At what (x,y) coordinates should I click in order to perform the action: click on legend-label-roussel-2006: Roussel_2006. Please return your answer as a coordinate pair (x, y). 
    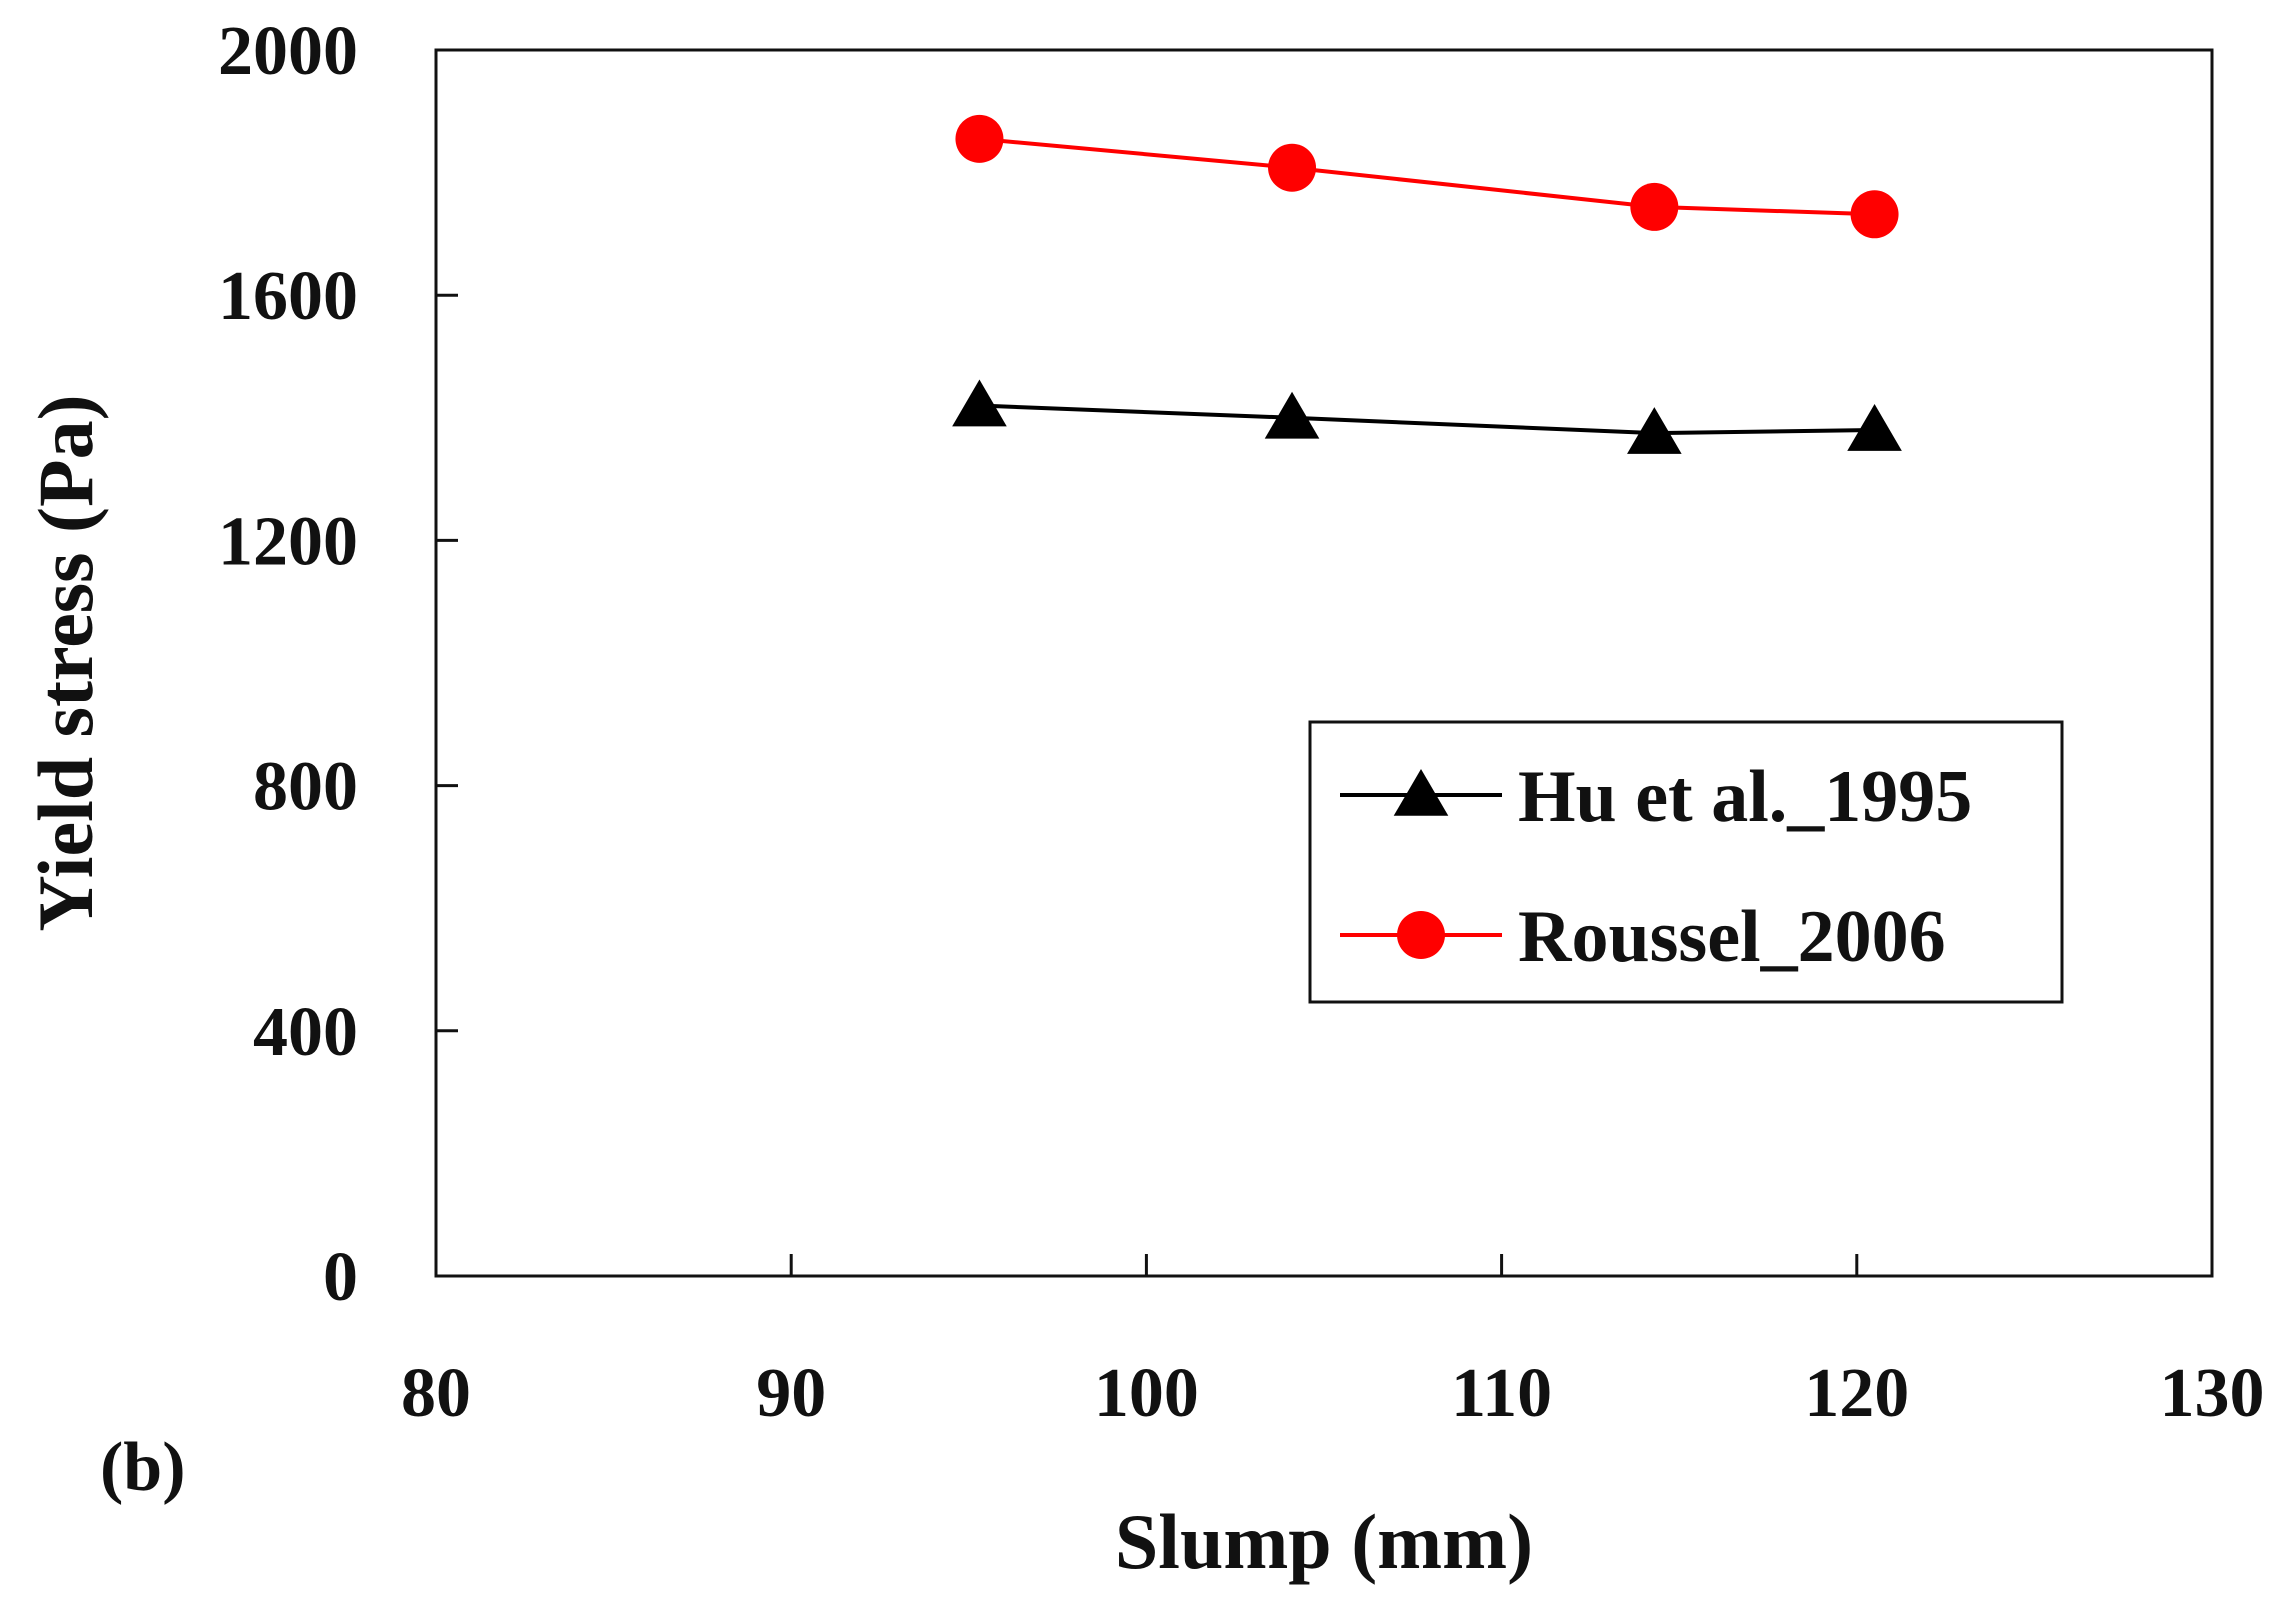
    Looking at the image, I should click on (1732, 937).